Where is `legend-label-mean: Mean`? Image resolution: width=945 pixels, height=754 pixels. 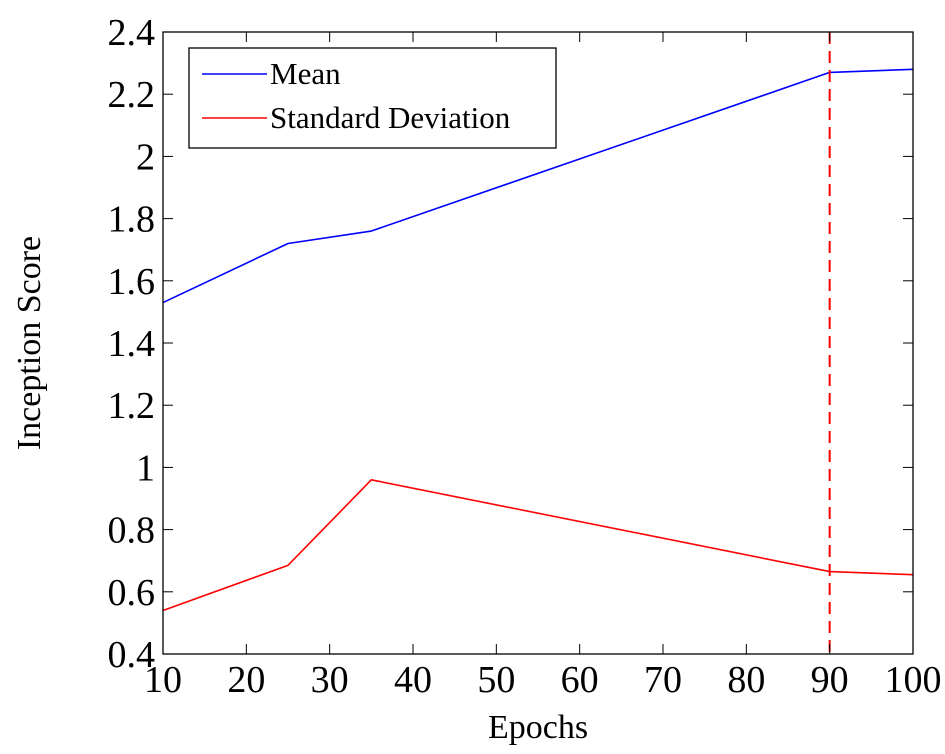 legend-label-mean: Mean is located at coordinates (305, 73).